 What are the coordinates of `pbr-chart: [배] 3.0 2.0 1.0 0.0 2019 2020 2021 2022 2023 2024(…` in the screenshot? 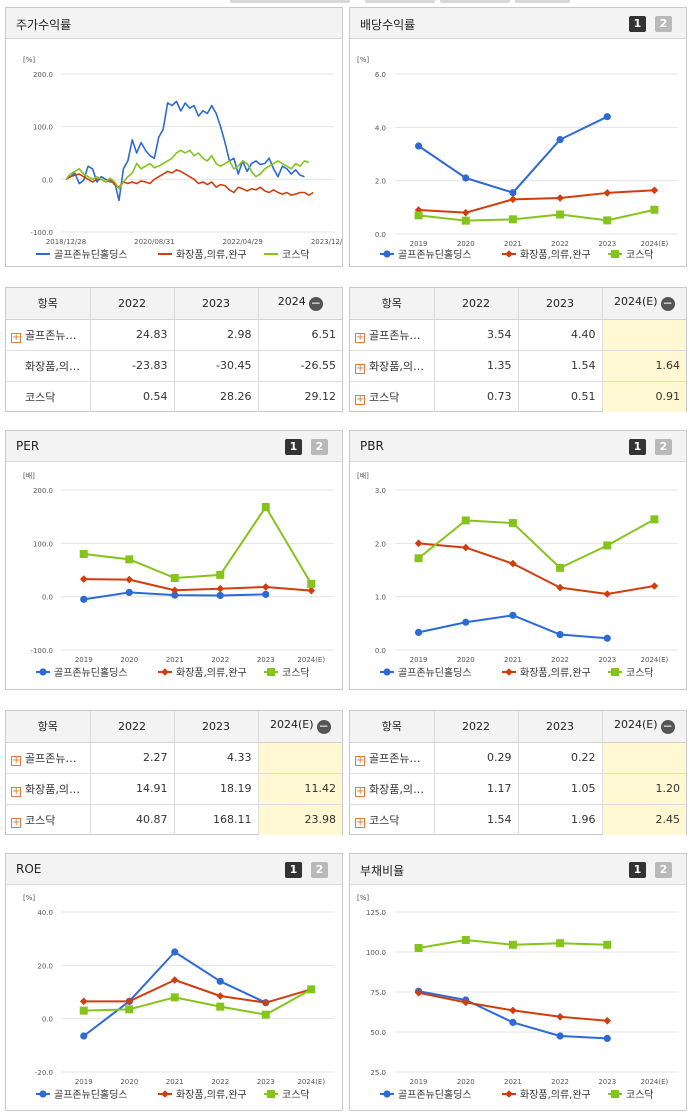 It's located at (517, 575).